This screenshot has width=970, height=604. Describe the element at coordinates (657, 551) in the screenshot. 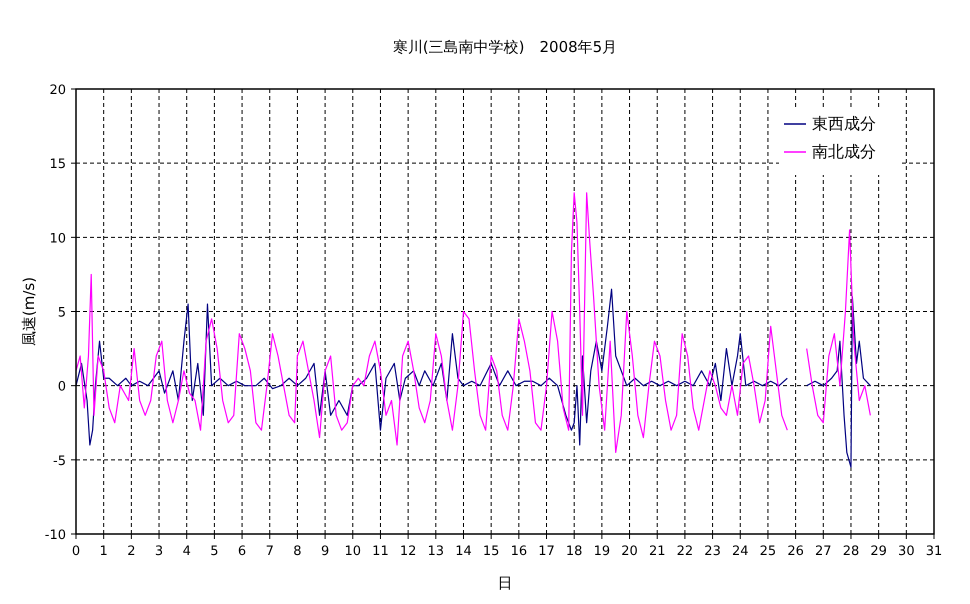

I see `x-tick-label: 21` at that location.